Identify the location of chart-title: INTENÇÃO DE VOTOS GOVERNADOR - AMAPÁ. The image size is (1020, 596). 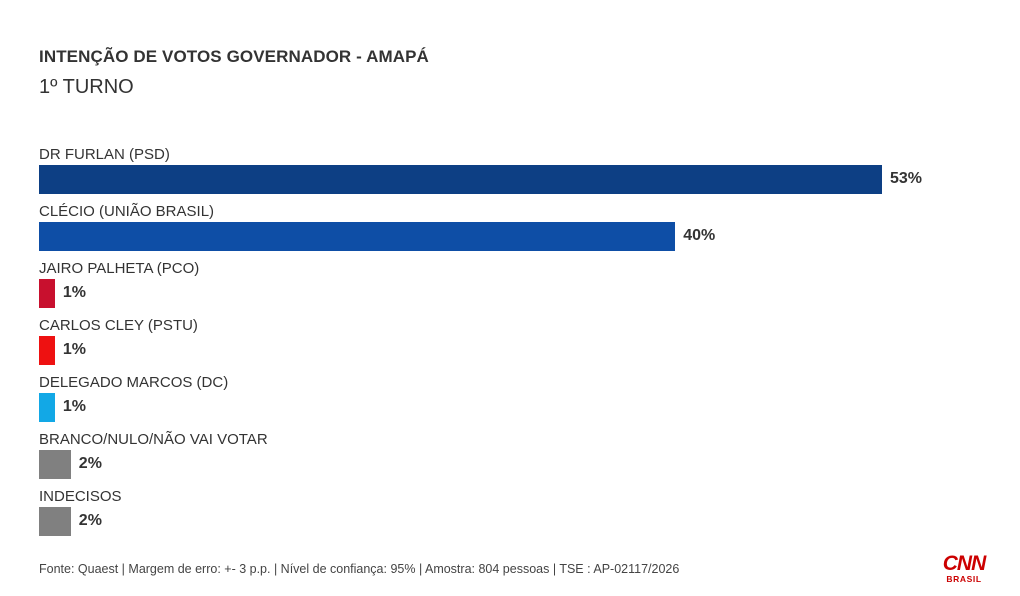
(234, 56).